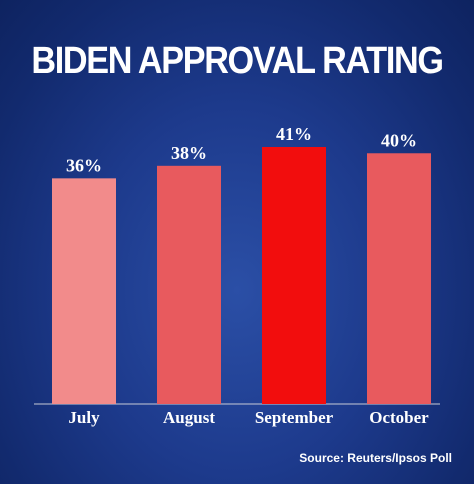 This screenshot has width=474, height=484. What do you see at coordinates (189, 153) in the screenshot?
I see `value-label-august: 38%` at bounding box center [189, 153].